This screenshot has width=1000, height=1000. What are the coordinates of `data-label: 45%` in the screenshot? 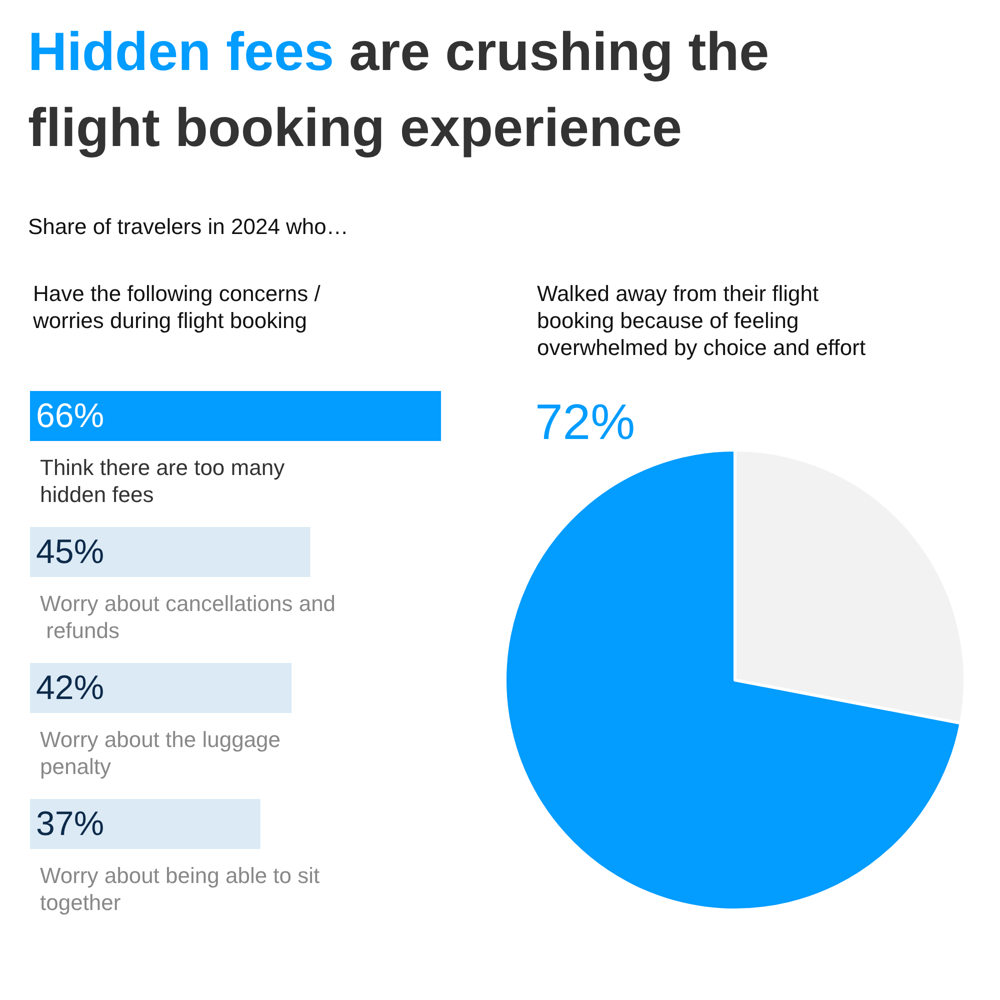 It's located at (70, 552).